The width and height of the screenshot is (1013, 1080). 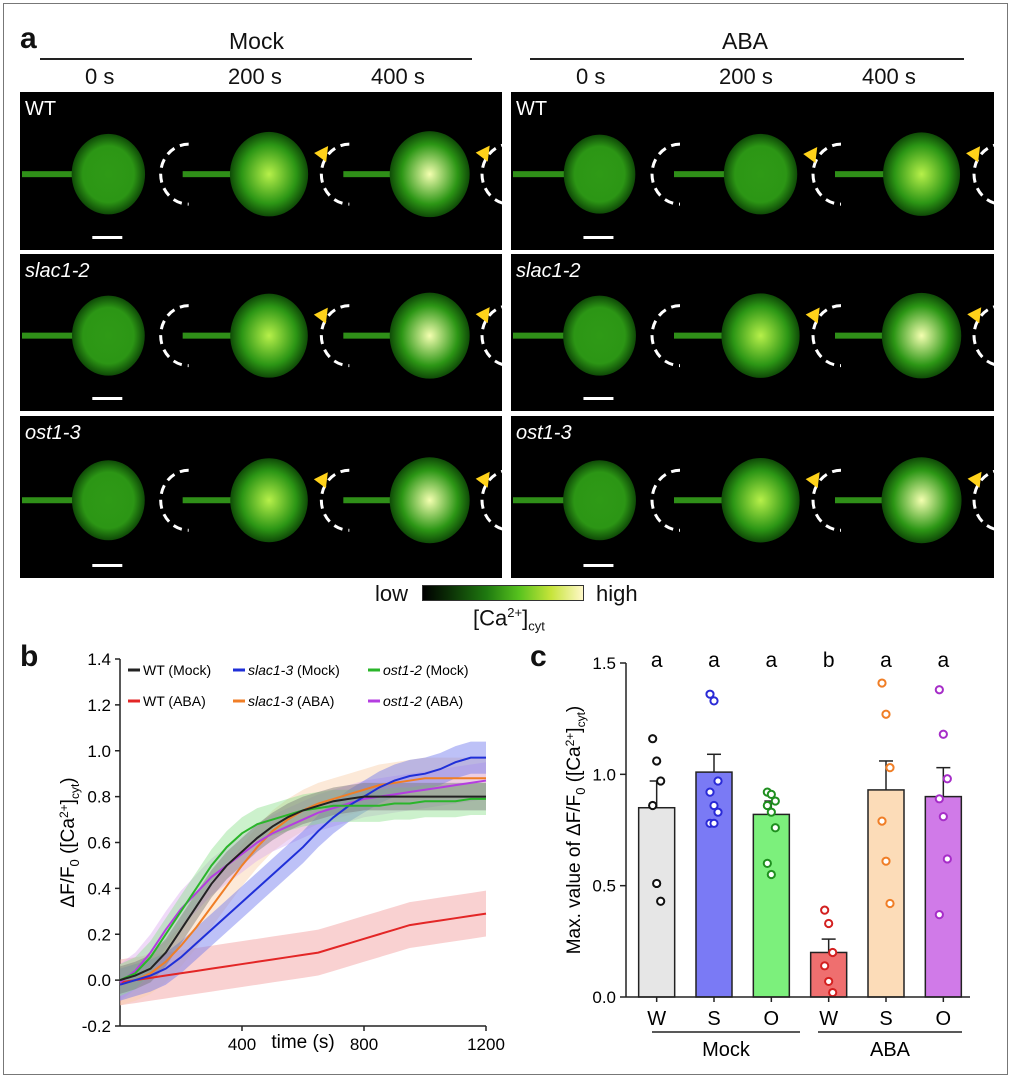 What do you see at coordinates (100, 76) in the screenshot?
I see `mock-time-0: 0 s` at bounding box center [100, 76].